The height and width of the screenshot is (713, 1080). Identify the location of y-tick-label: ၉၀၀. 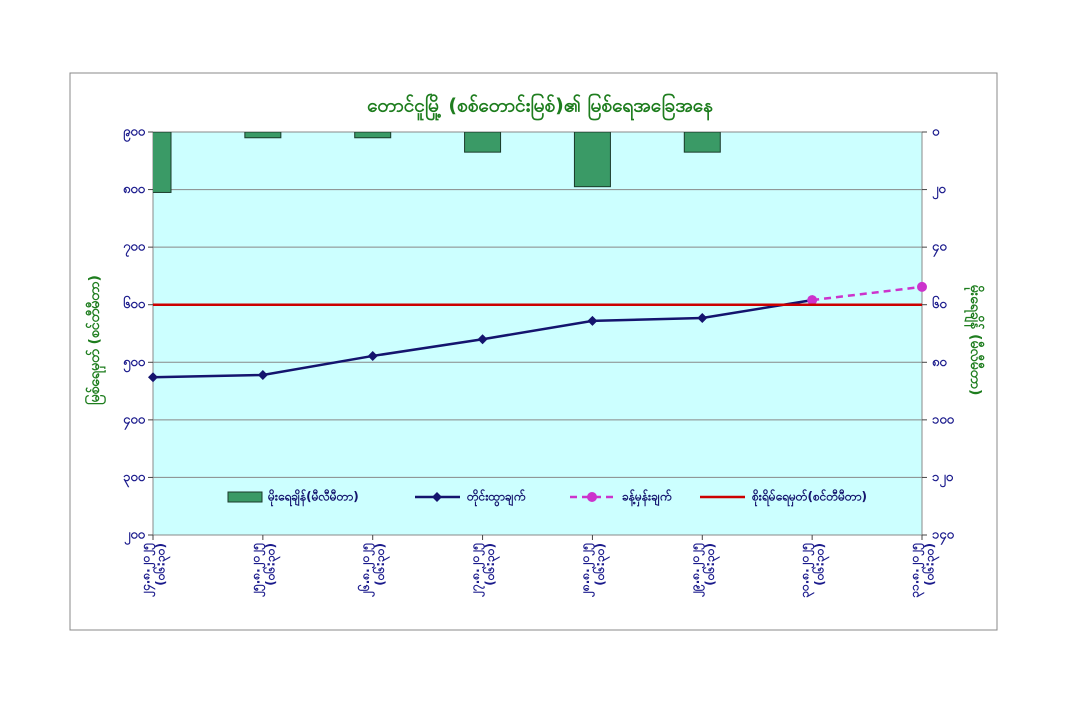
(134, 134).